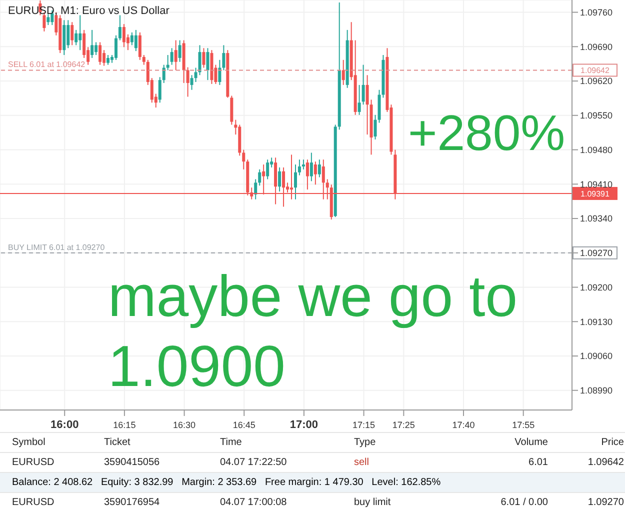 The image size is (625, 512). I want to click on x-tick-label: 17:55, so click(523, 425).